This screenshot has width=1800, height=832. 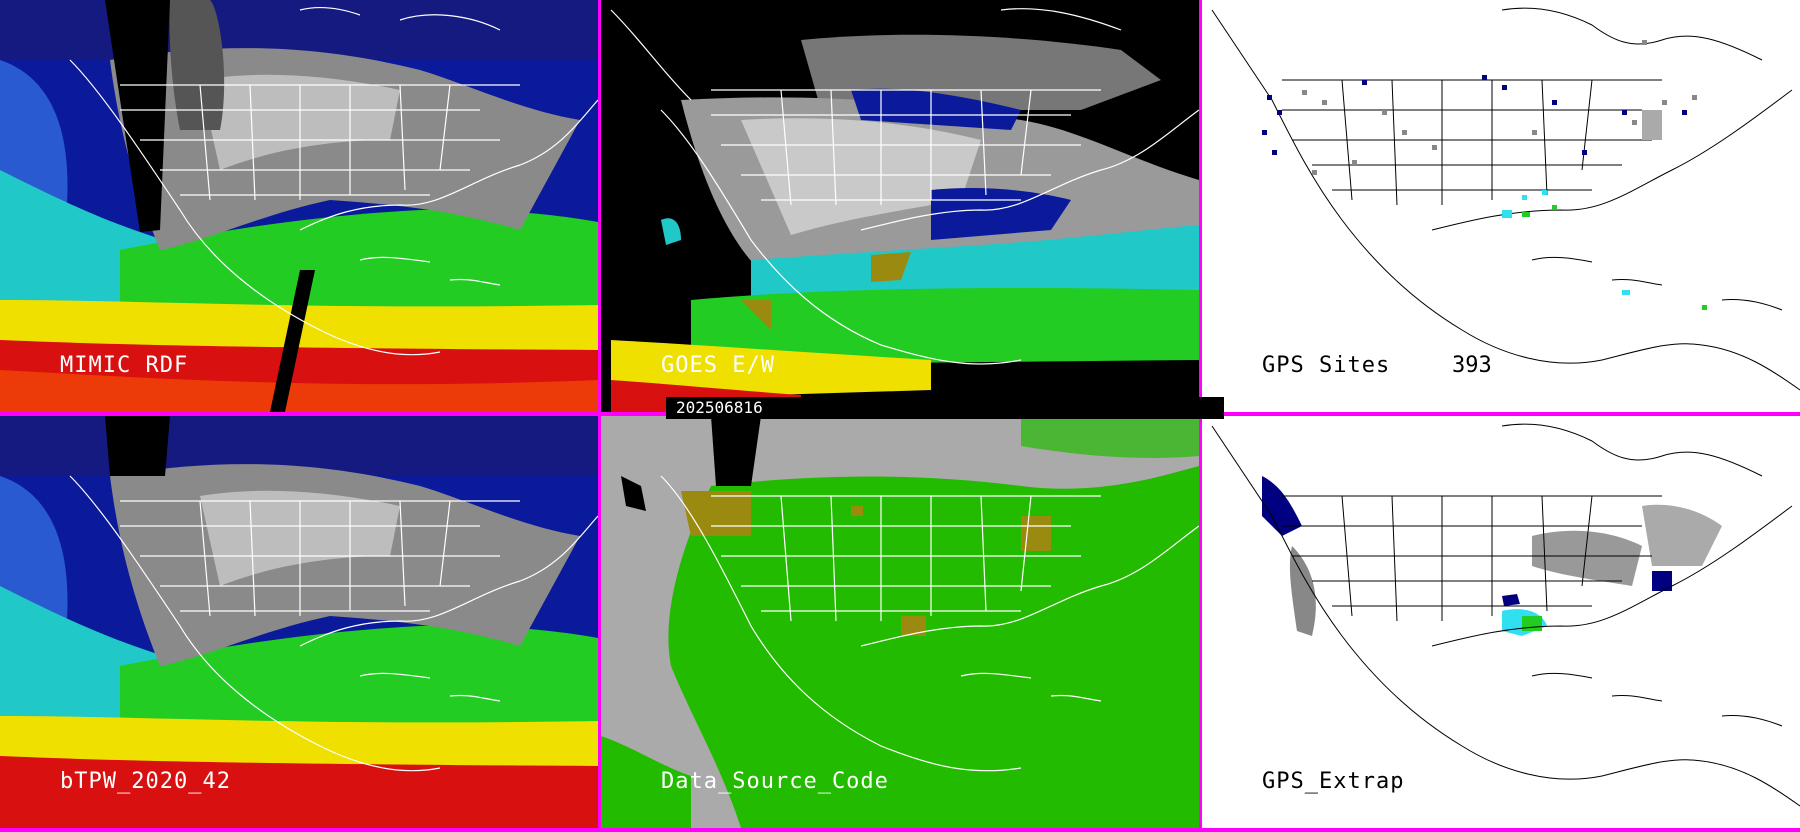 What do you see at coordinates (718, 365) in the screenshot?
I see `panel-label: GOES E/W` at bounding box center [718, 365].